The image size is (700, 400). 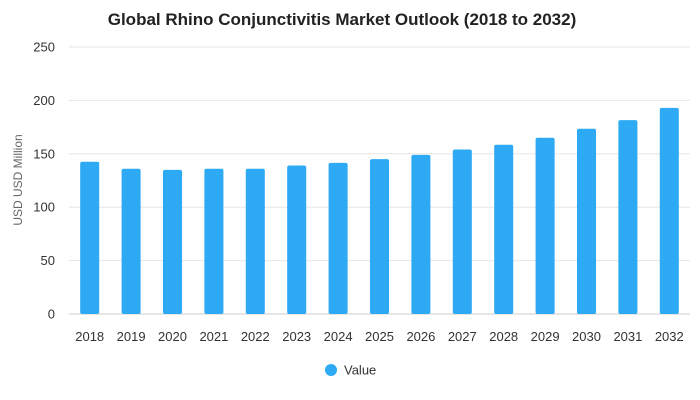 I want to click on x-tick-label: 2021, so click(x=213, y=336).